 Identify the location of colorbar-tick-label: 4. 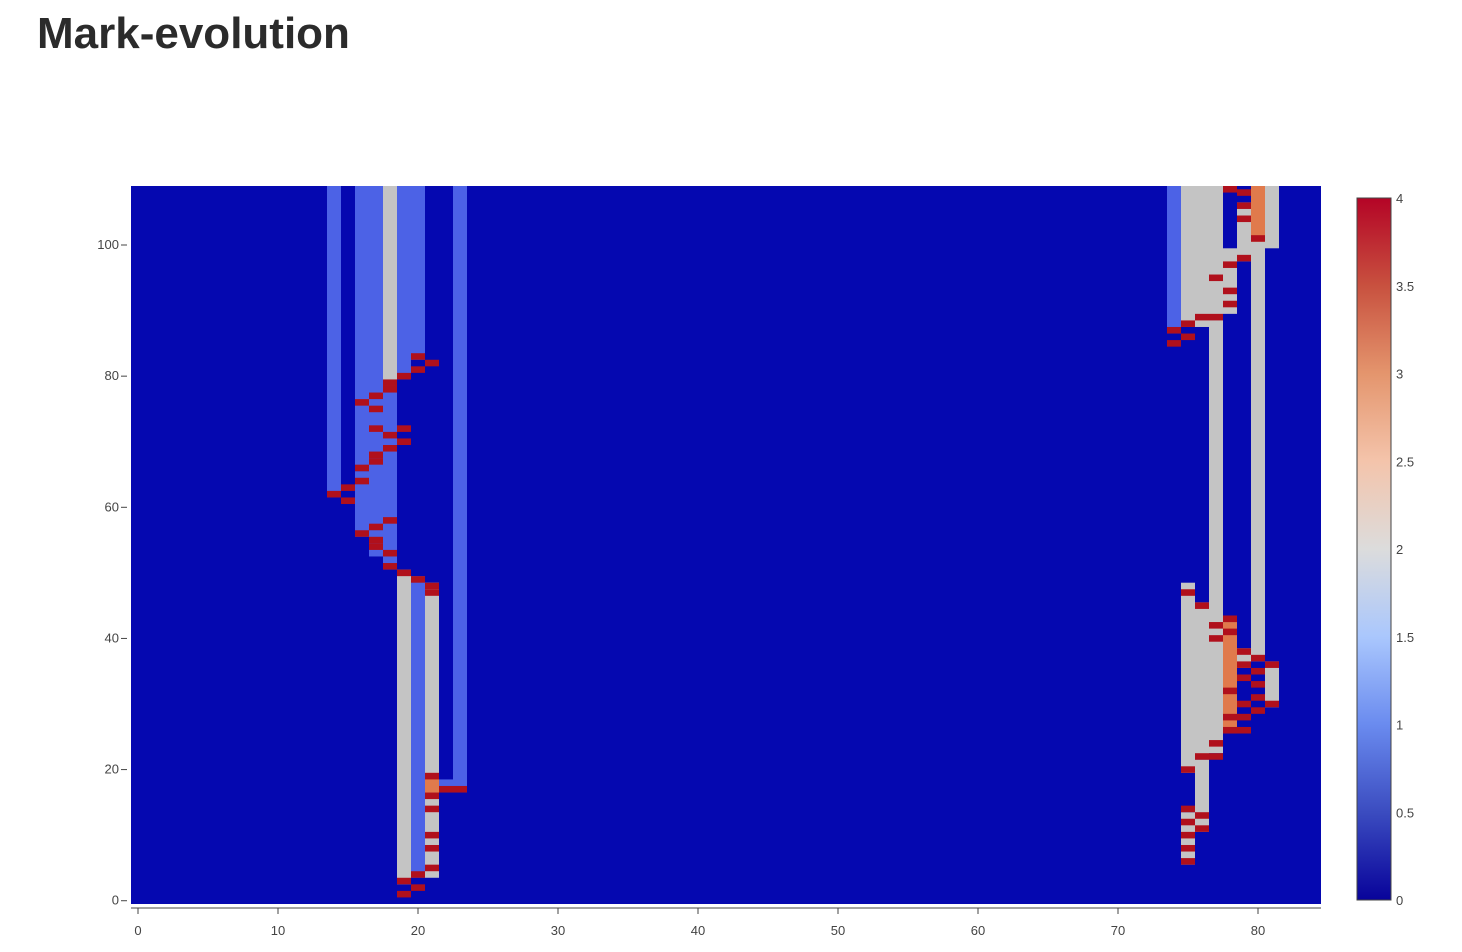
(1399, 198).